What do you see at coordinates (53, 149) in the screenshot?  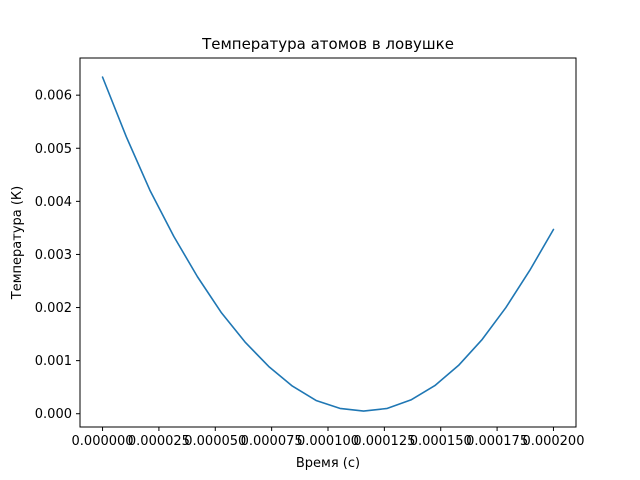 I see `y-tick-label: 0.005` at bounding box center [53, 149].